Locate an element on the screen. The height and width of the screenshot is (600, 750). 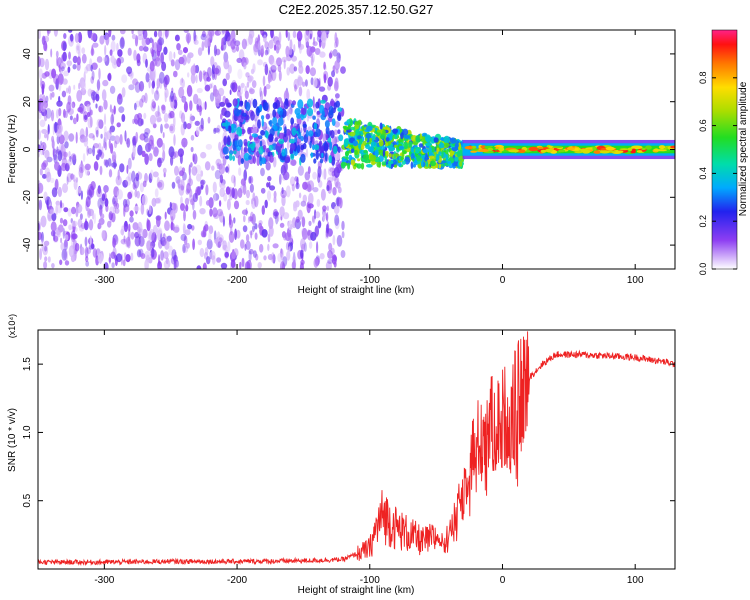
x-tick-label: -300 is located at coordinates (104, 280).